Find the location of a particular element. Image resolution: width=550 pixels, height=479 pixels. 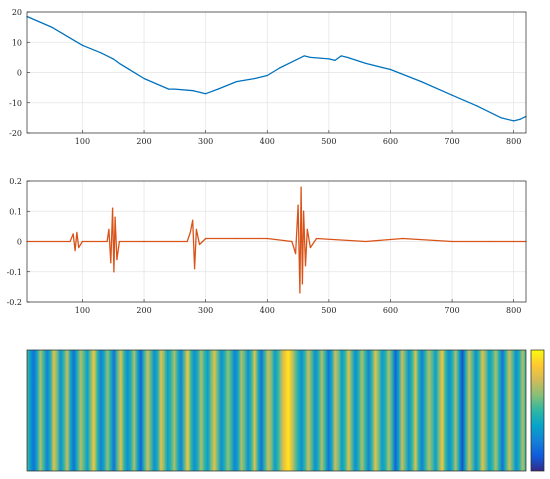

middle-chart-x-tick-label: 400 is located at coordinates (267, 310).